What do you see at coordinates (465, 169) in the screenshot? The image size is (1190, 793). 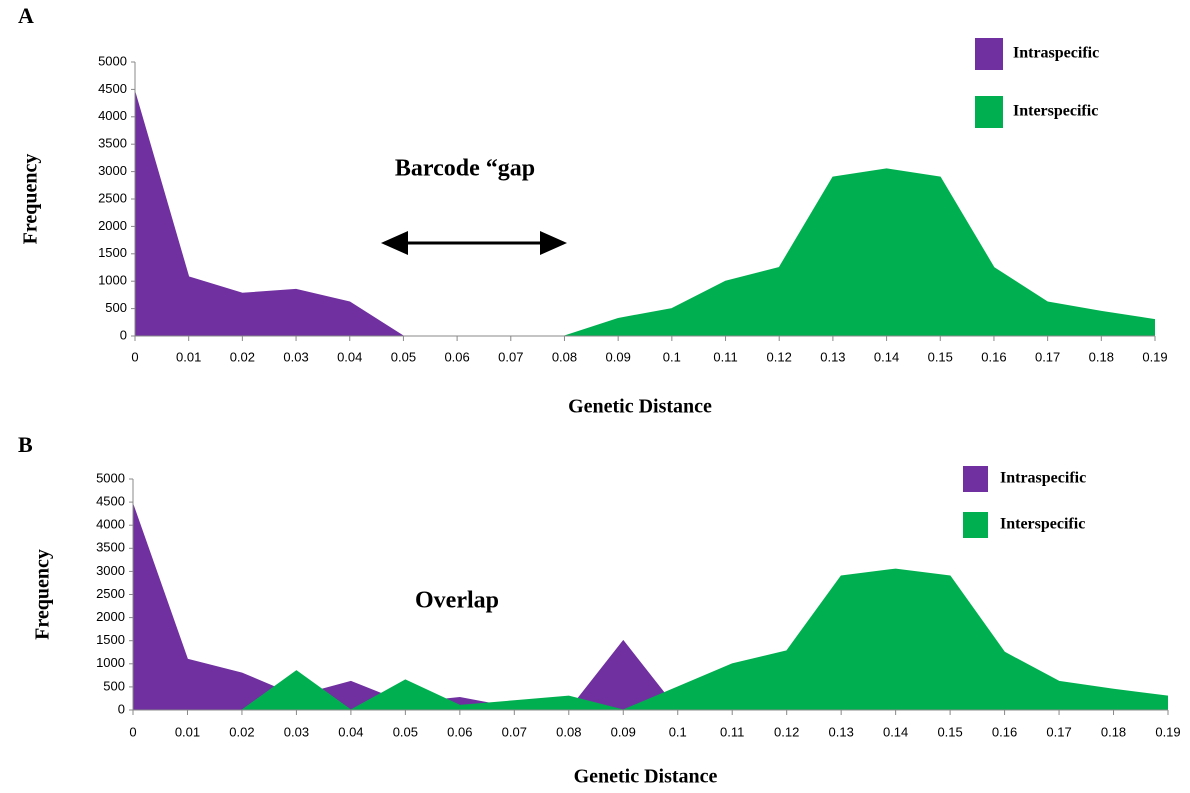 I see `annotation: Barcode “gap` at bounding box center [465, 169].